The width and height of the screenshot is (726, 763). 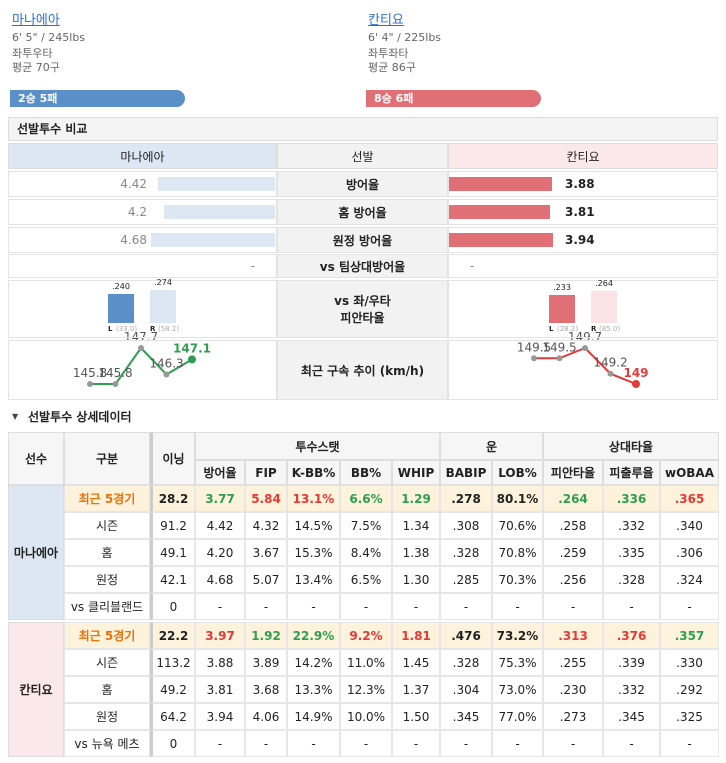 What do you see at coordinates (416, 662) in the screenshot?
I see `stat-cell: 1.45` at bounding box center [416, 662].